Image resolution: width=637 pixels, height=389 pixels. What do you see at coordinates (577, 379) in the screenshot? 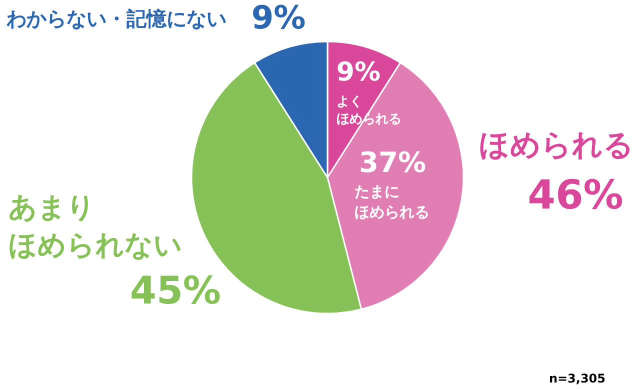
I see `text: n=3,305` at bounding box center [577, 379].